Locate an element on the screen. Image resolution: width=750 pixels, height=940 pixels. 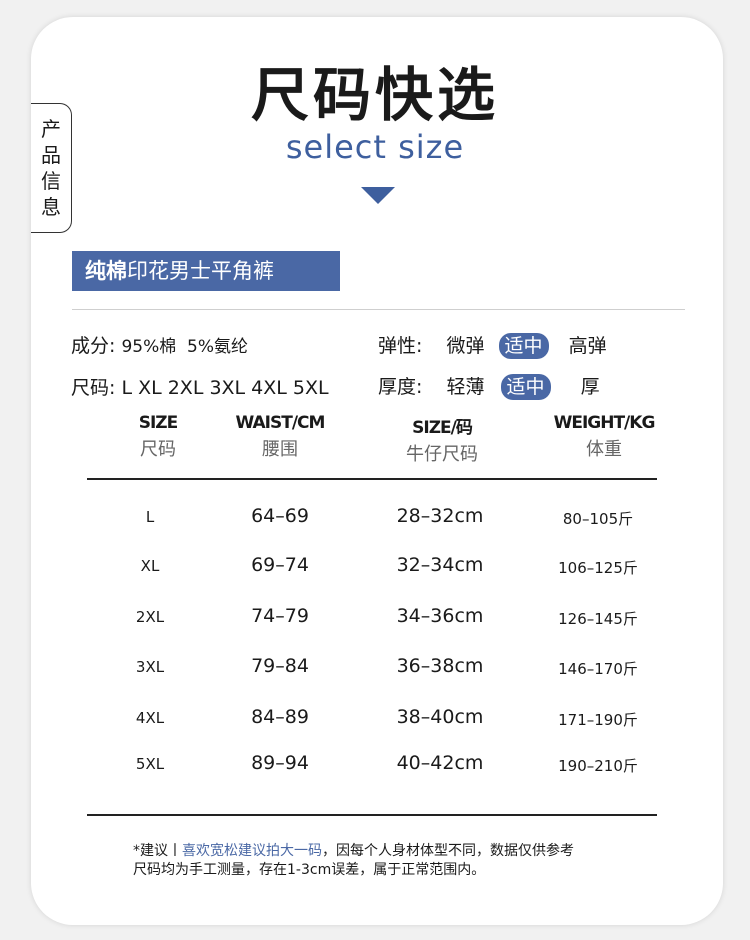
table-cell: 80–105斤 is located at coordinates (598, 519).